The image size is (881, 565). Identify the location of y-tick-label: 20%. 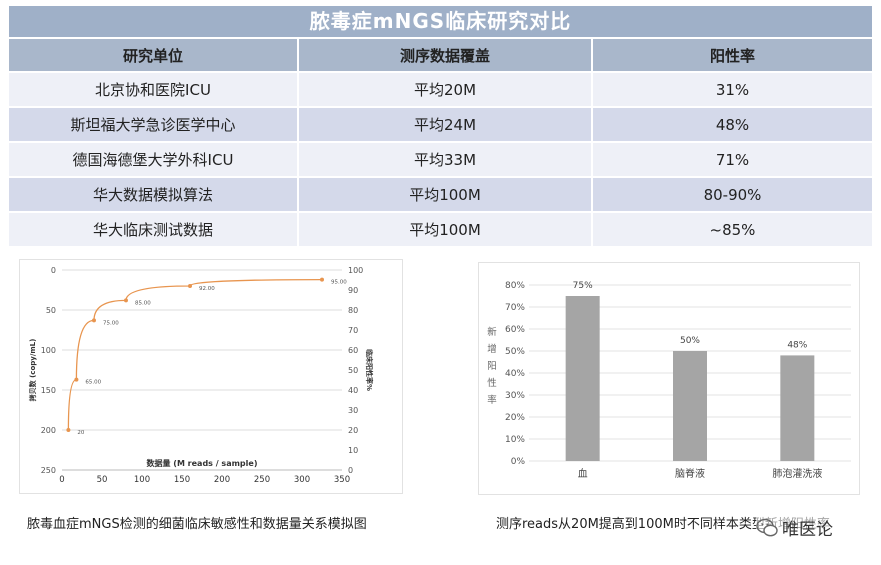
(515, 418).